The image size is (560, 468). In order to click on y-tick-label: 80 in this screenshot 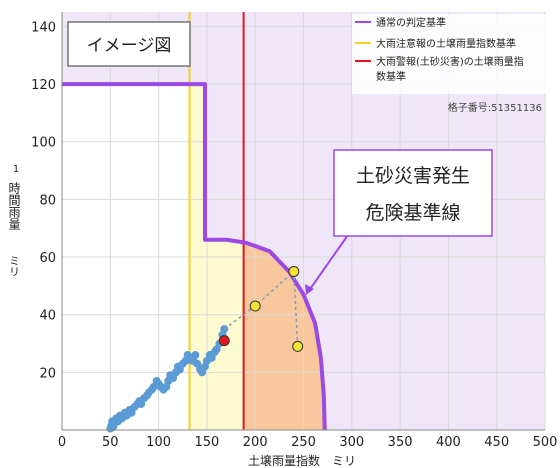, I will do `click(47, 200)`.